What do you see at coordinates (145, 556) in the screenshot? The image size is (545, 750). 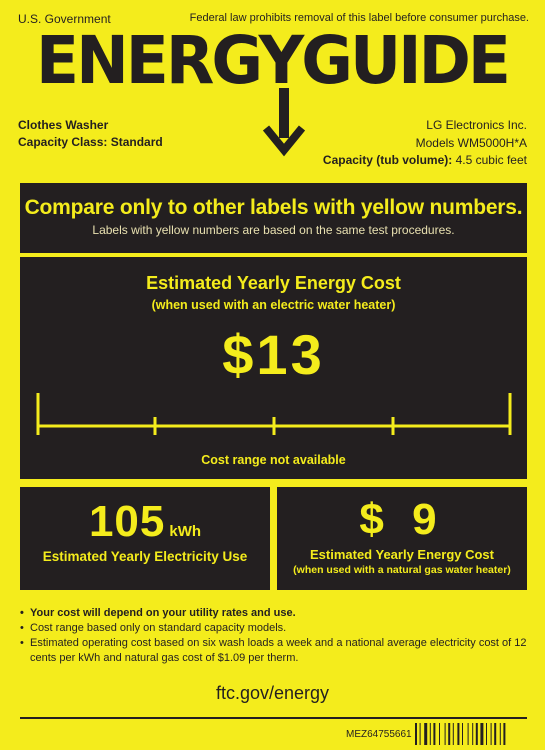 I see `electricity-label: Estimated Yearly Electricity Use` at bounding box center [145, 556].